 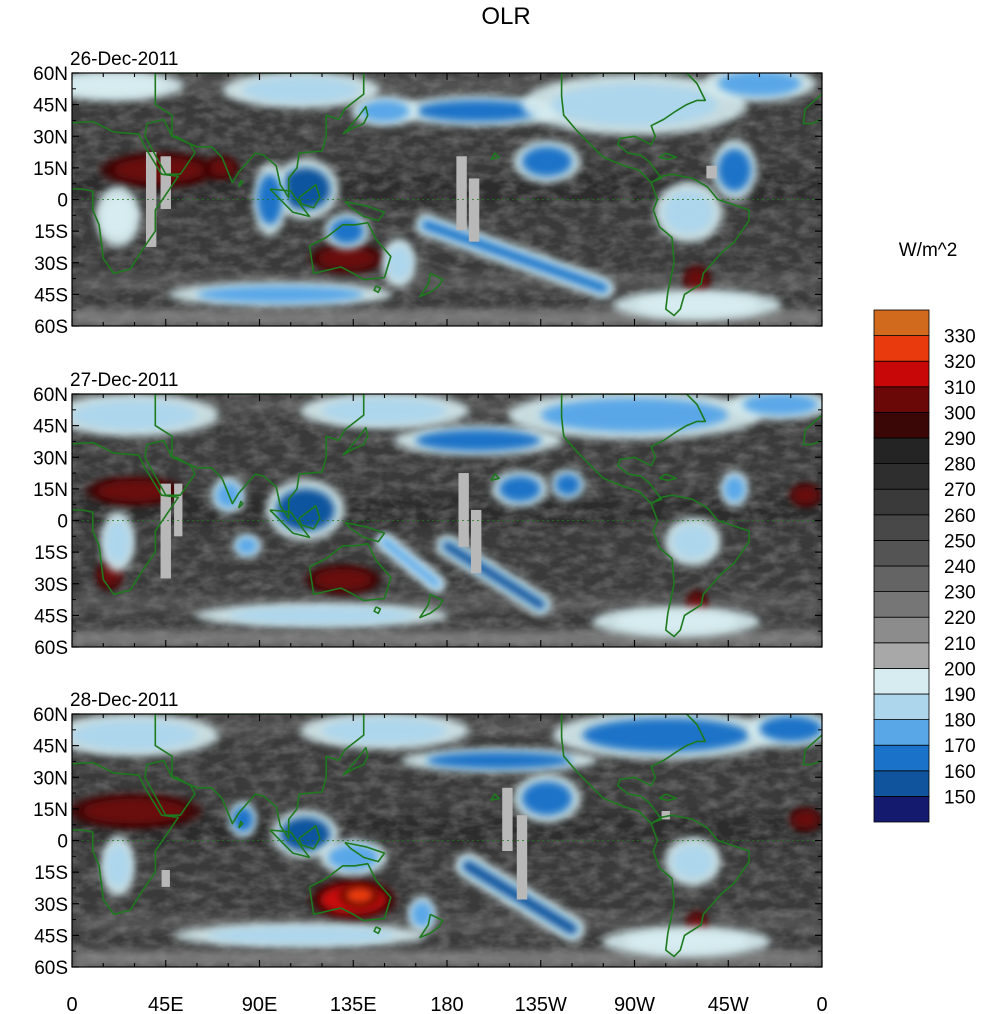 I want to click on colorbar-label: 320, so click(x=960, y=362).